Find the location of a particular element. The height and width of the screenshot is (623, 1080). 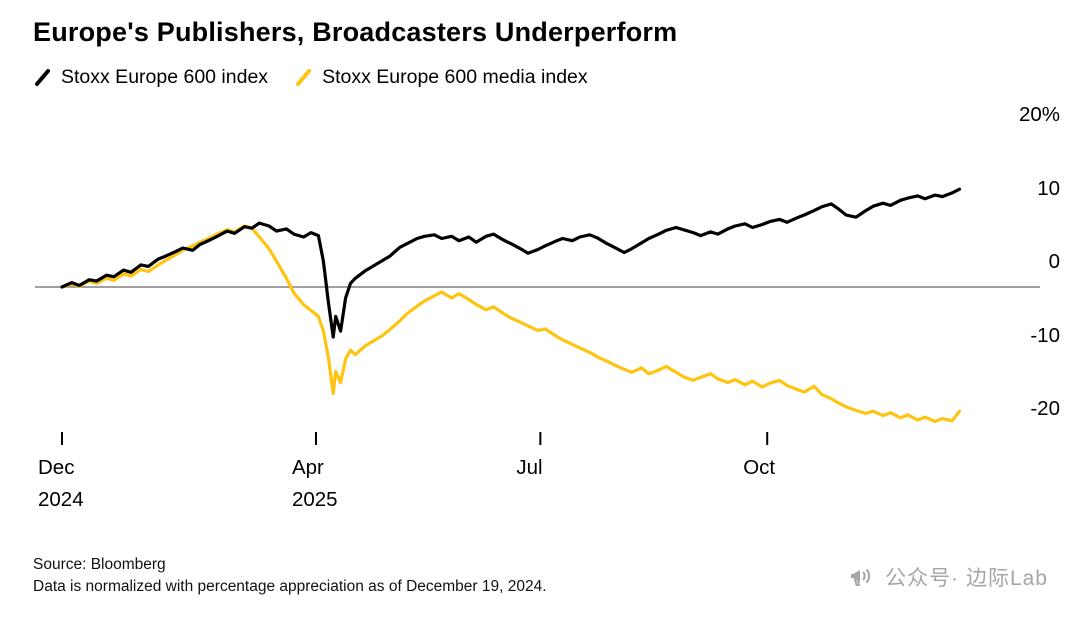

y-axis-label: -20 is located at coordinates (1045, 408).